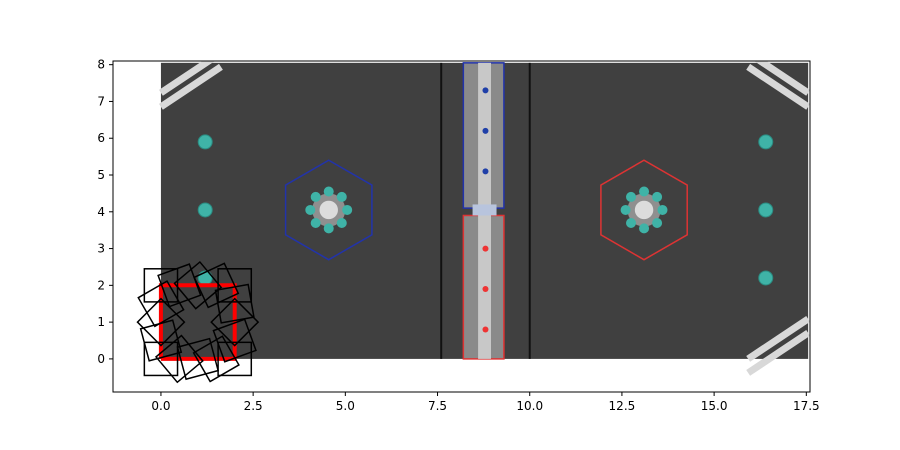 The height and width of the screenshot is (450, 900). I want to click on x-tick-label-5: 12.5, so click(622, 406).